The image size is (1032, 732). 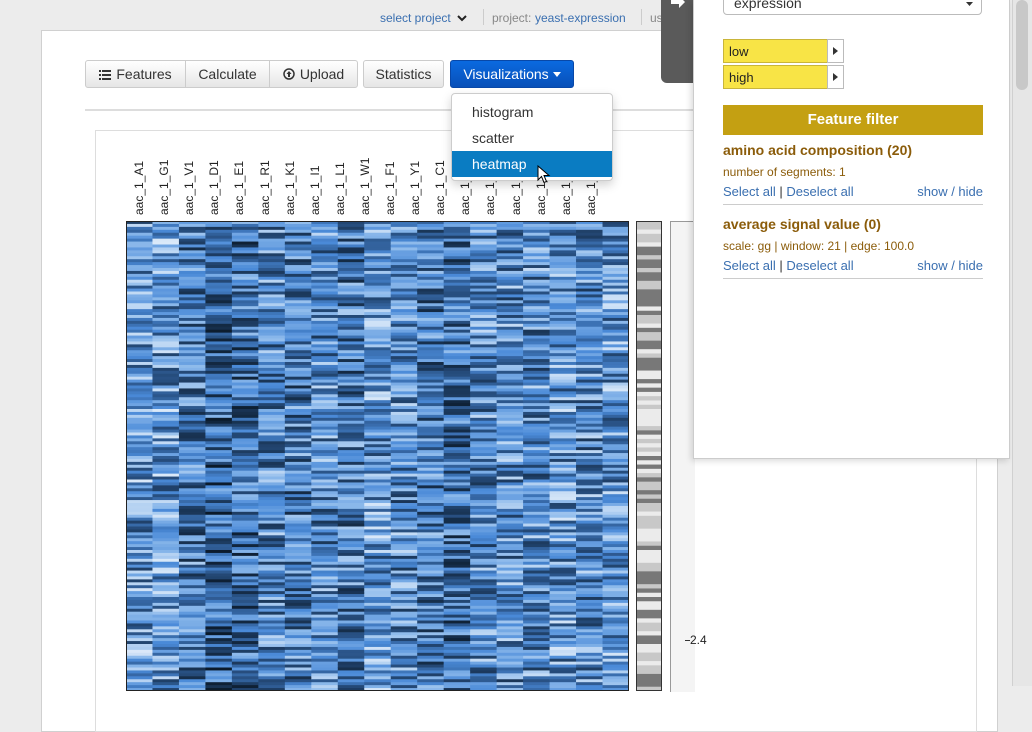 What do you see at coordinates (835, 51) in the screenshot?
I see `low-expand-button` at bounding box center [835, 51].